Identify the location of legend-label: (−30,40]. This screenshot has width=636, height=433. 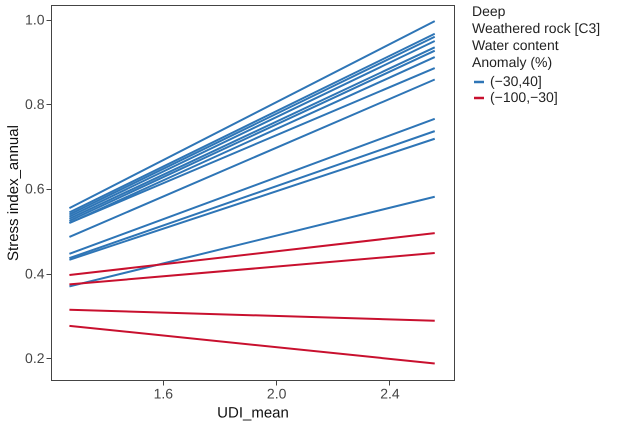
(516, 81).